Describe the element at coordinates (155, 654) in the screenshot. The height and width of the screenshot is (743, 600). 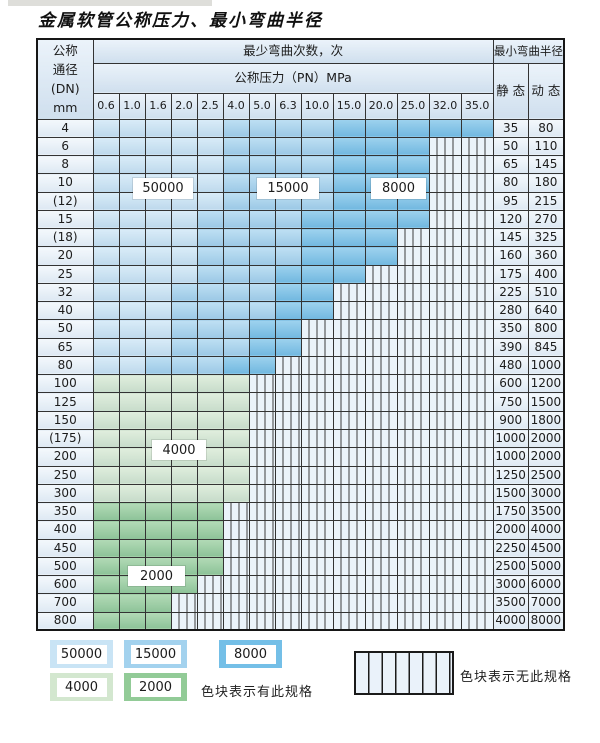
I see `legend-swatch-label: 15000` at that location.